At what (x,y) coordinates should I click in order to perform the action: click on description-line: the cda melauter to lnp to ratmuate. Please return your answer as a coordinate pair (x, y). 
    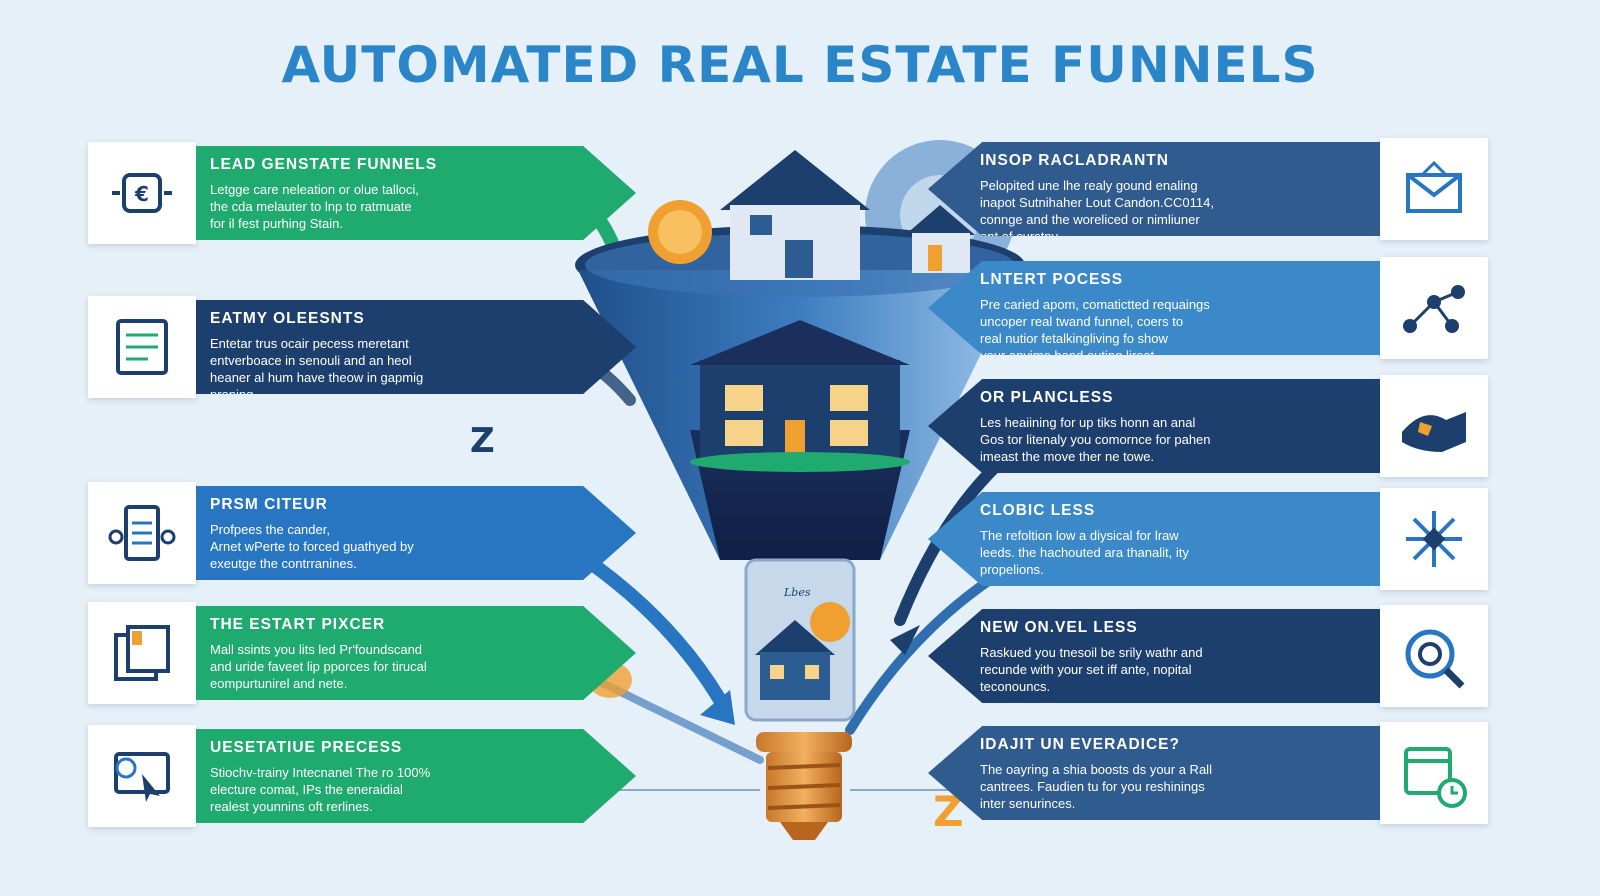
    Looking at the image, I should click on (311, 206).